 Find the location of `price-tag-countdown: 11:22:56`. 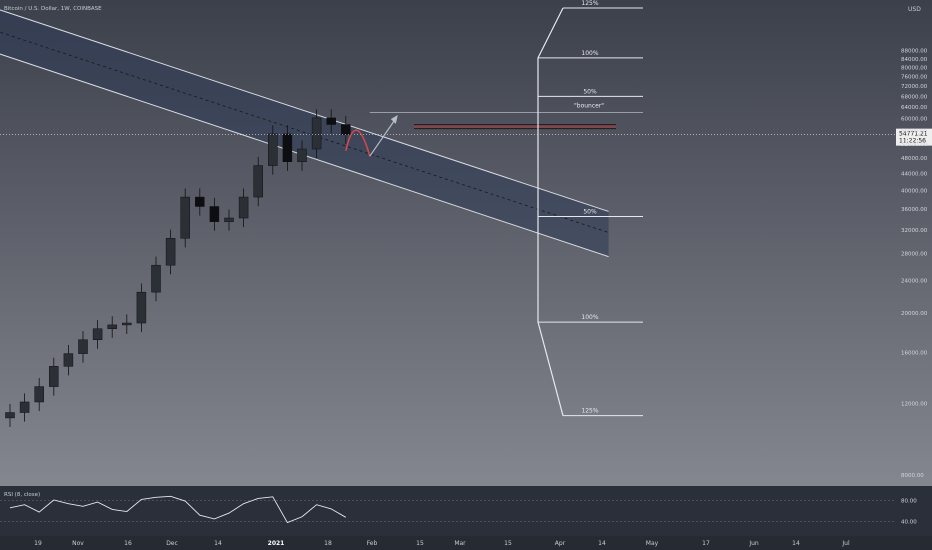

price-tag-countdown: 11:22:56 is located at coordinates (912, 141).